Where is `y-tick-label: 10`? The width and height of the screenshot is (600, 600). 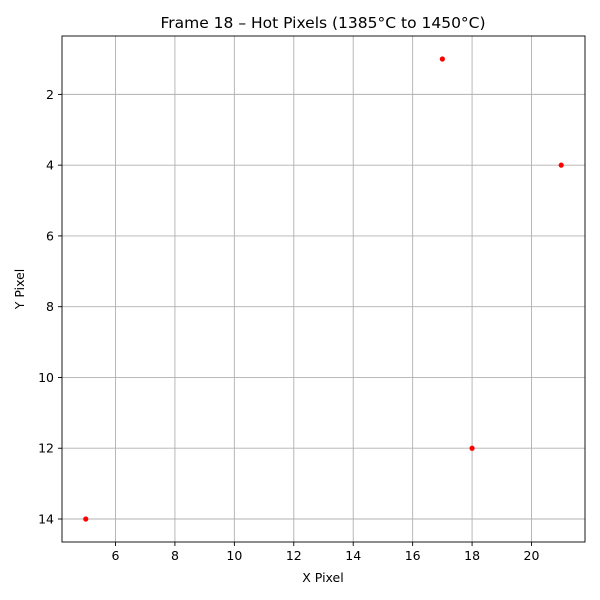 y-tick-label: 10 is located at coordinates (46, 377).